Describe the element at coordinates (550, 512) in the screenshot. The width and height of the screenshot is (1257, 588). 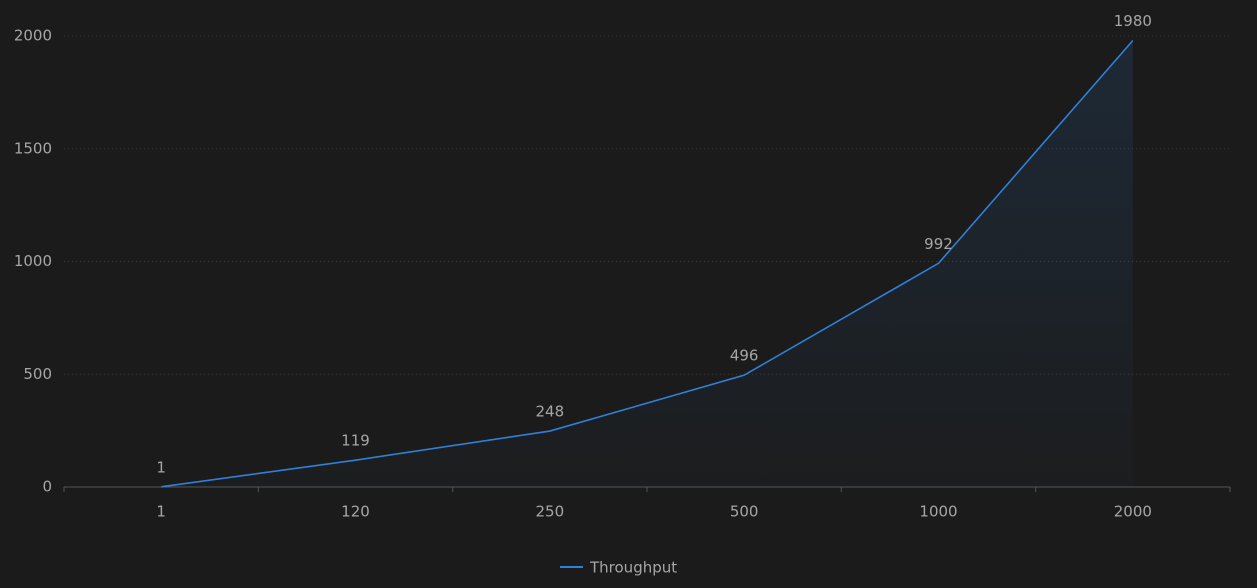
I see `x-tick-label: 250` at that location.